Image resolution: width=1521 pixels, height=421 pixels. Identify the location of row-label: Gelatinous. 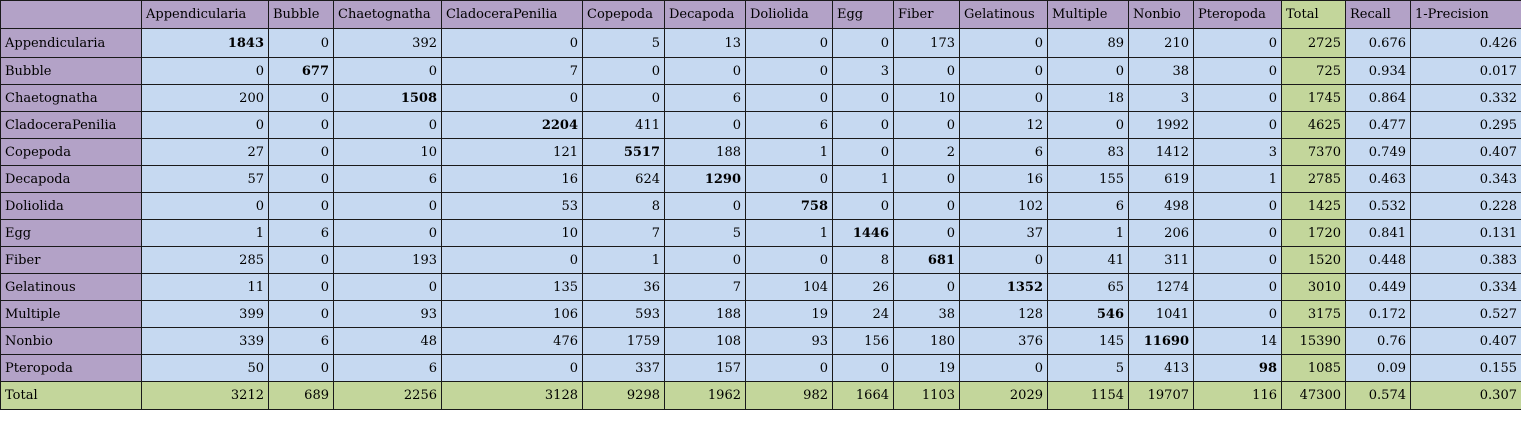
(71, 287).